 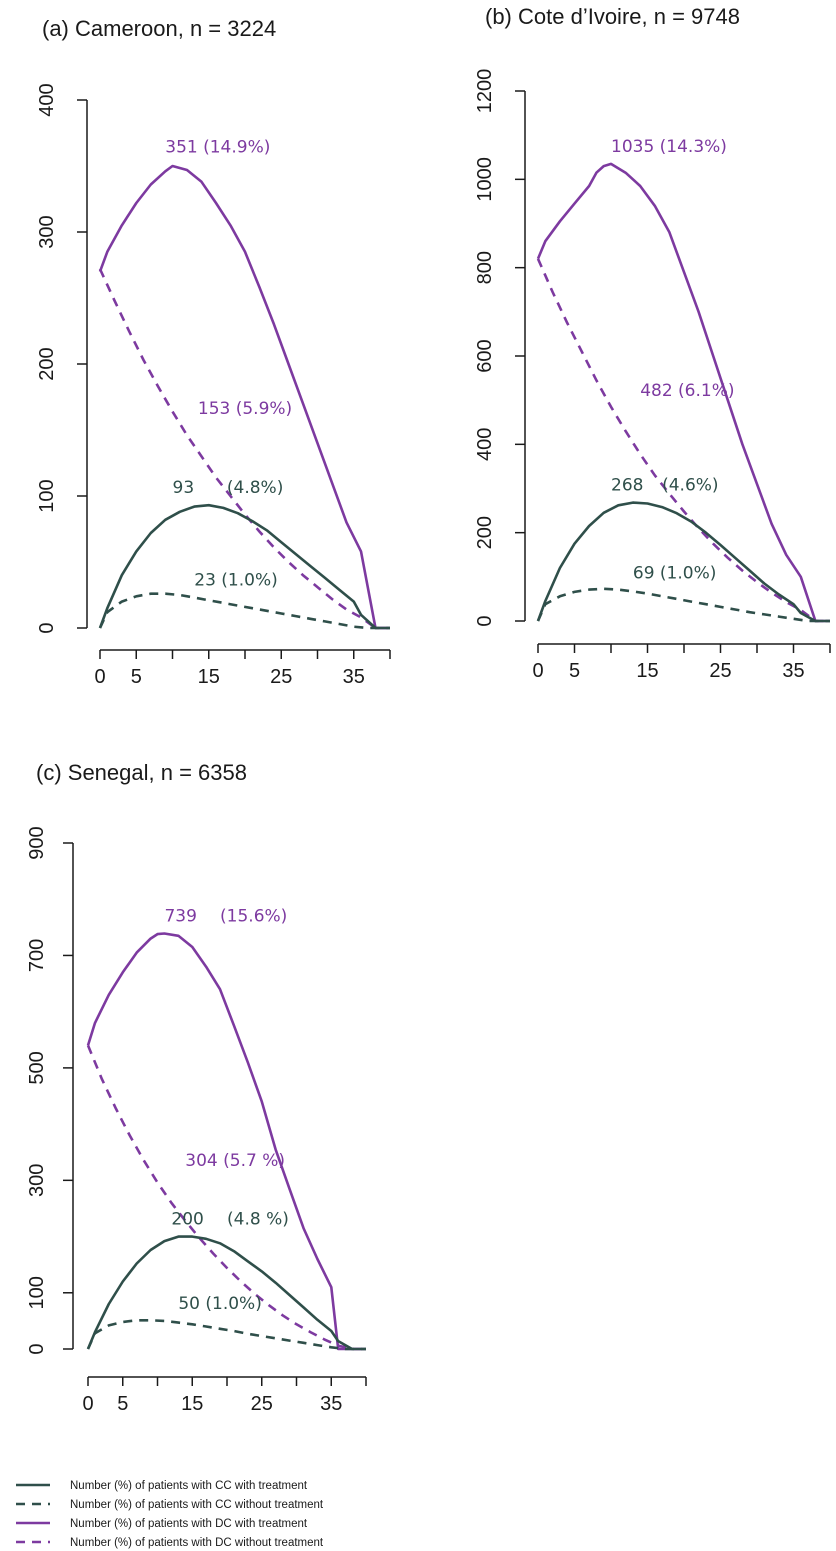 I want to click on data-label: 268, so click(x=627, y=486).